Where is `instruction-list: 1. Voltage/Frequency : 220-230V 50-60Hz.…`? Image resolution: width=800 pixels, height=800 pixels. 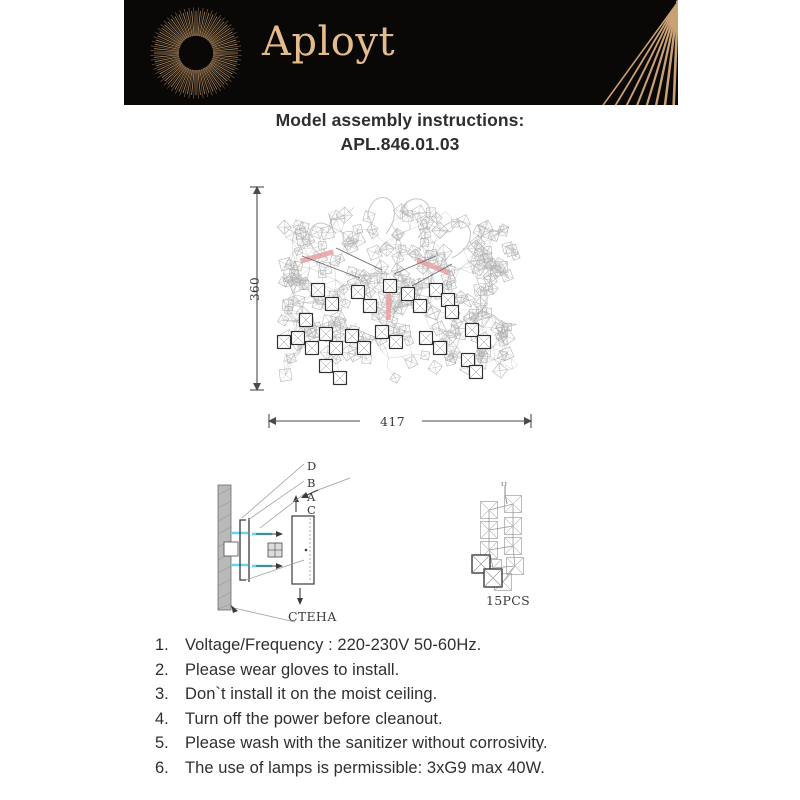 instruction-list: 1. Voltage/Frequency : 220-230V 50-60Hz.… is located at coordinates (455, 709).